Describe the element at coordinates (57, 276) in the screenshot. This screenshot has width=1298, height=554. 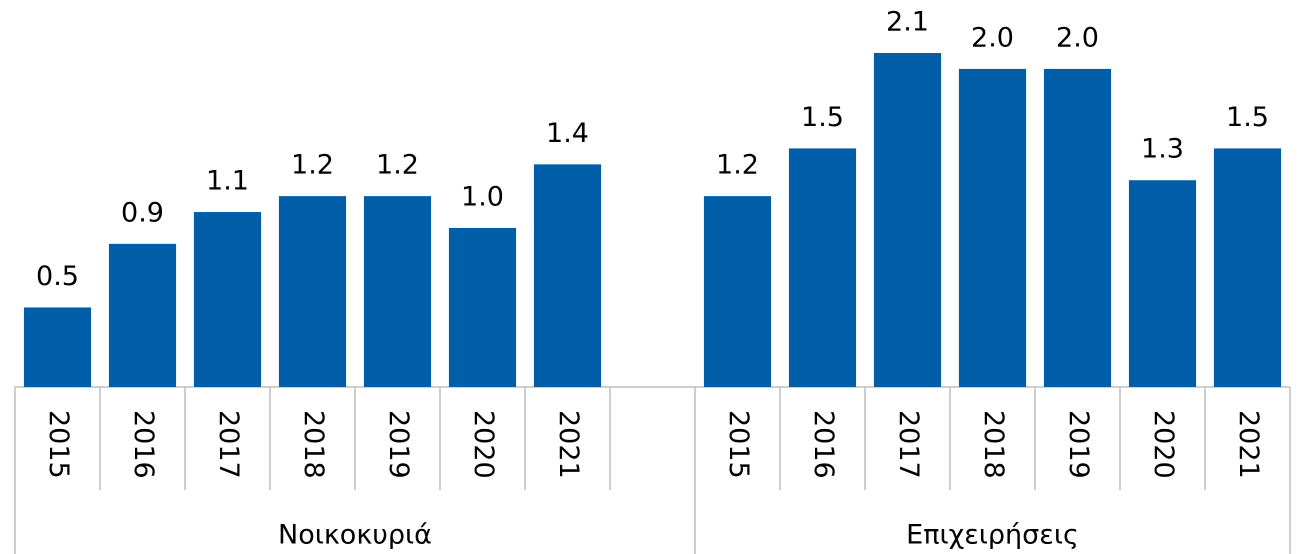
I see `value-label: 0.5` at that location.